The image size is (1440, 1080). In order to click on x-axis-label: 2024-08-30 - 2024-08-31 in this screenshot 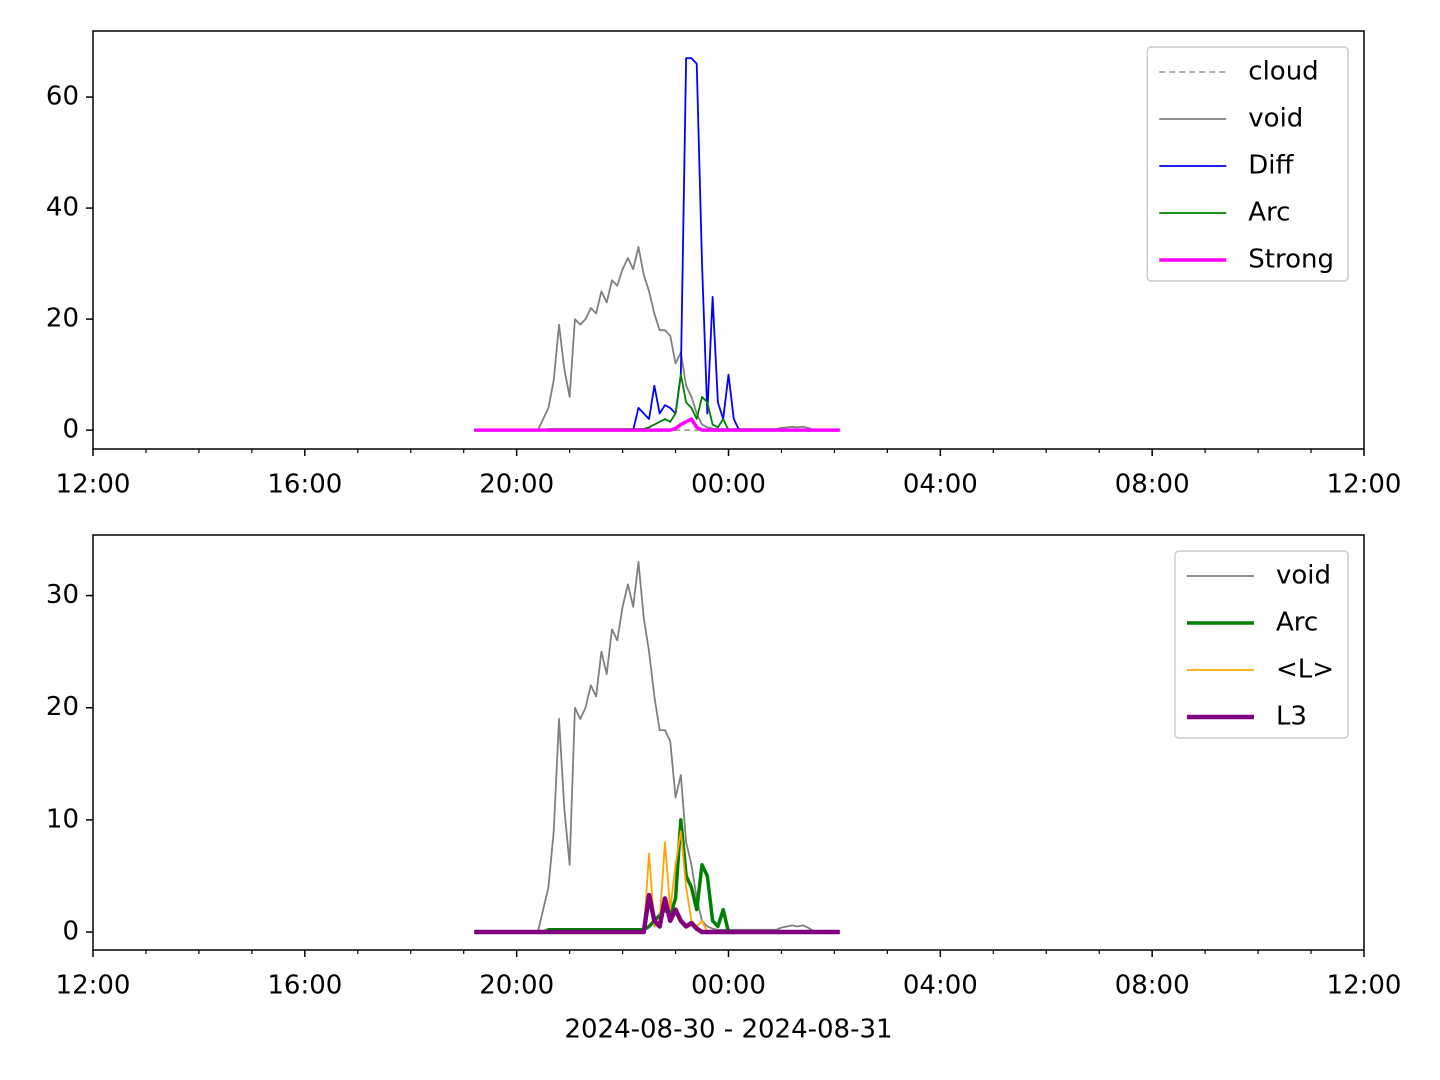, I will do `click(728, 1030)`.